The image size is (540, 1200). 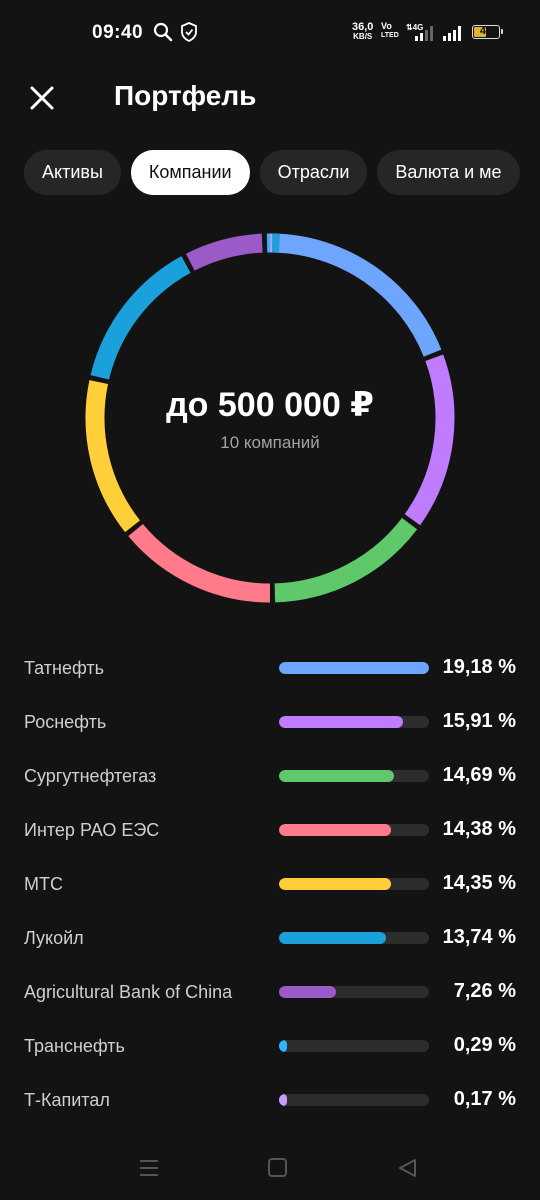 I want to click on list-item: МТС 14,35 %, so click(x=270, y=885).